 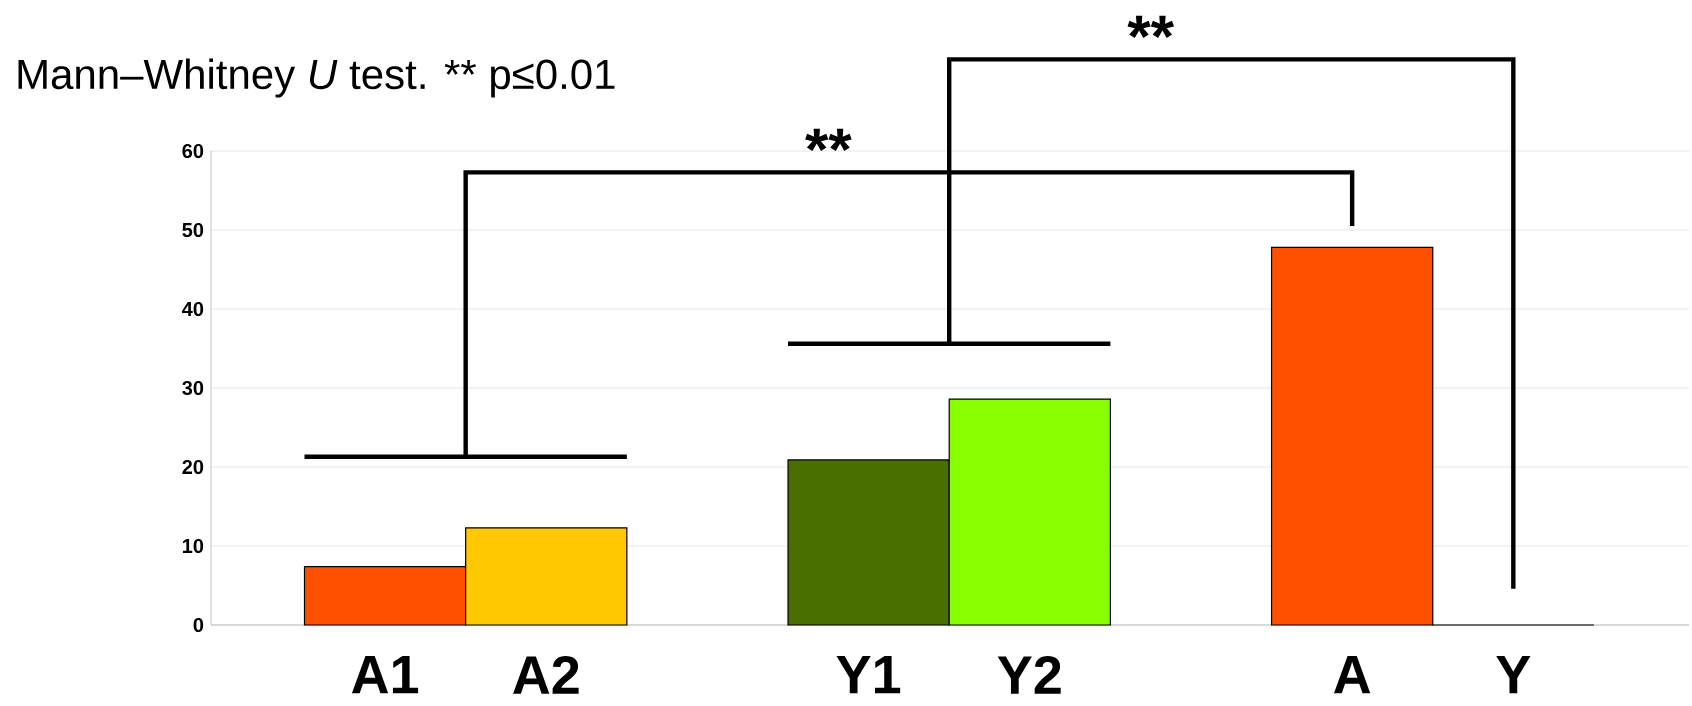 I want to click on y-tick-label: 40, so click(x=193, y=309).